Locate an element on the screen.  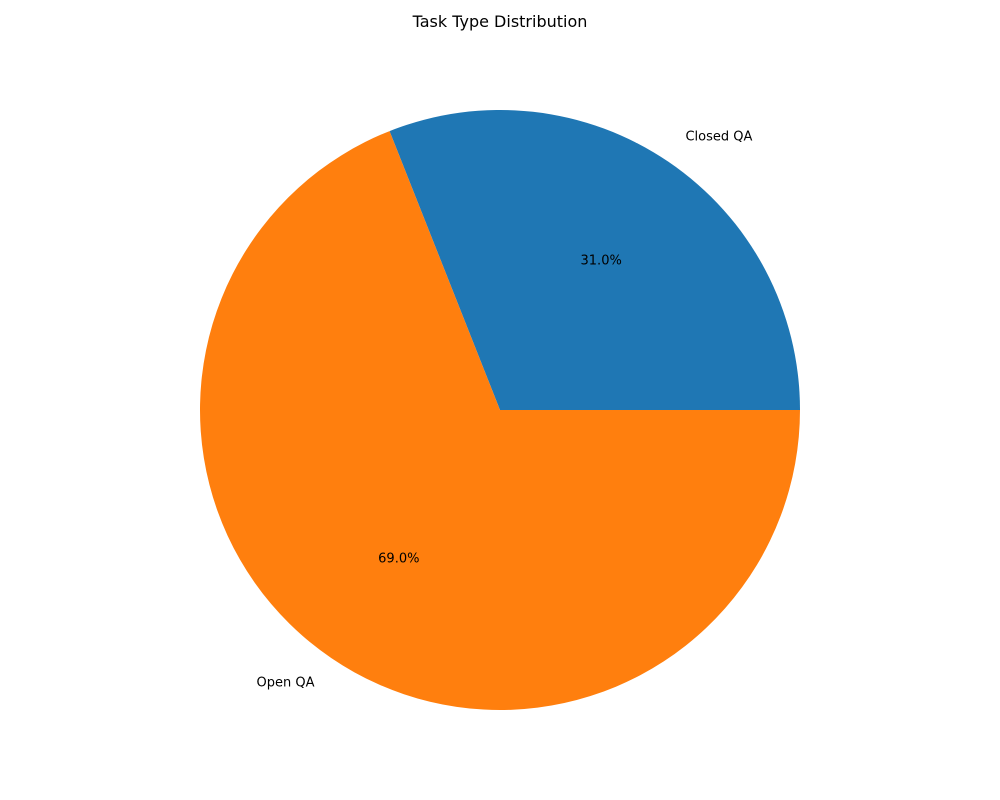
chart-title: Task Type Distribution is located at coordinates (500, 21).